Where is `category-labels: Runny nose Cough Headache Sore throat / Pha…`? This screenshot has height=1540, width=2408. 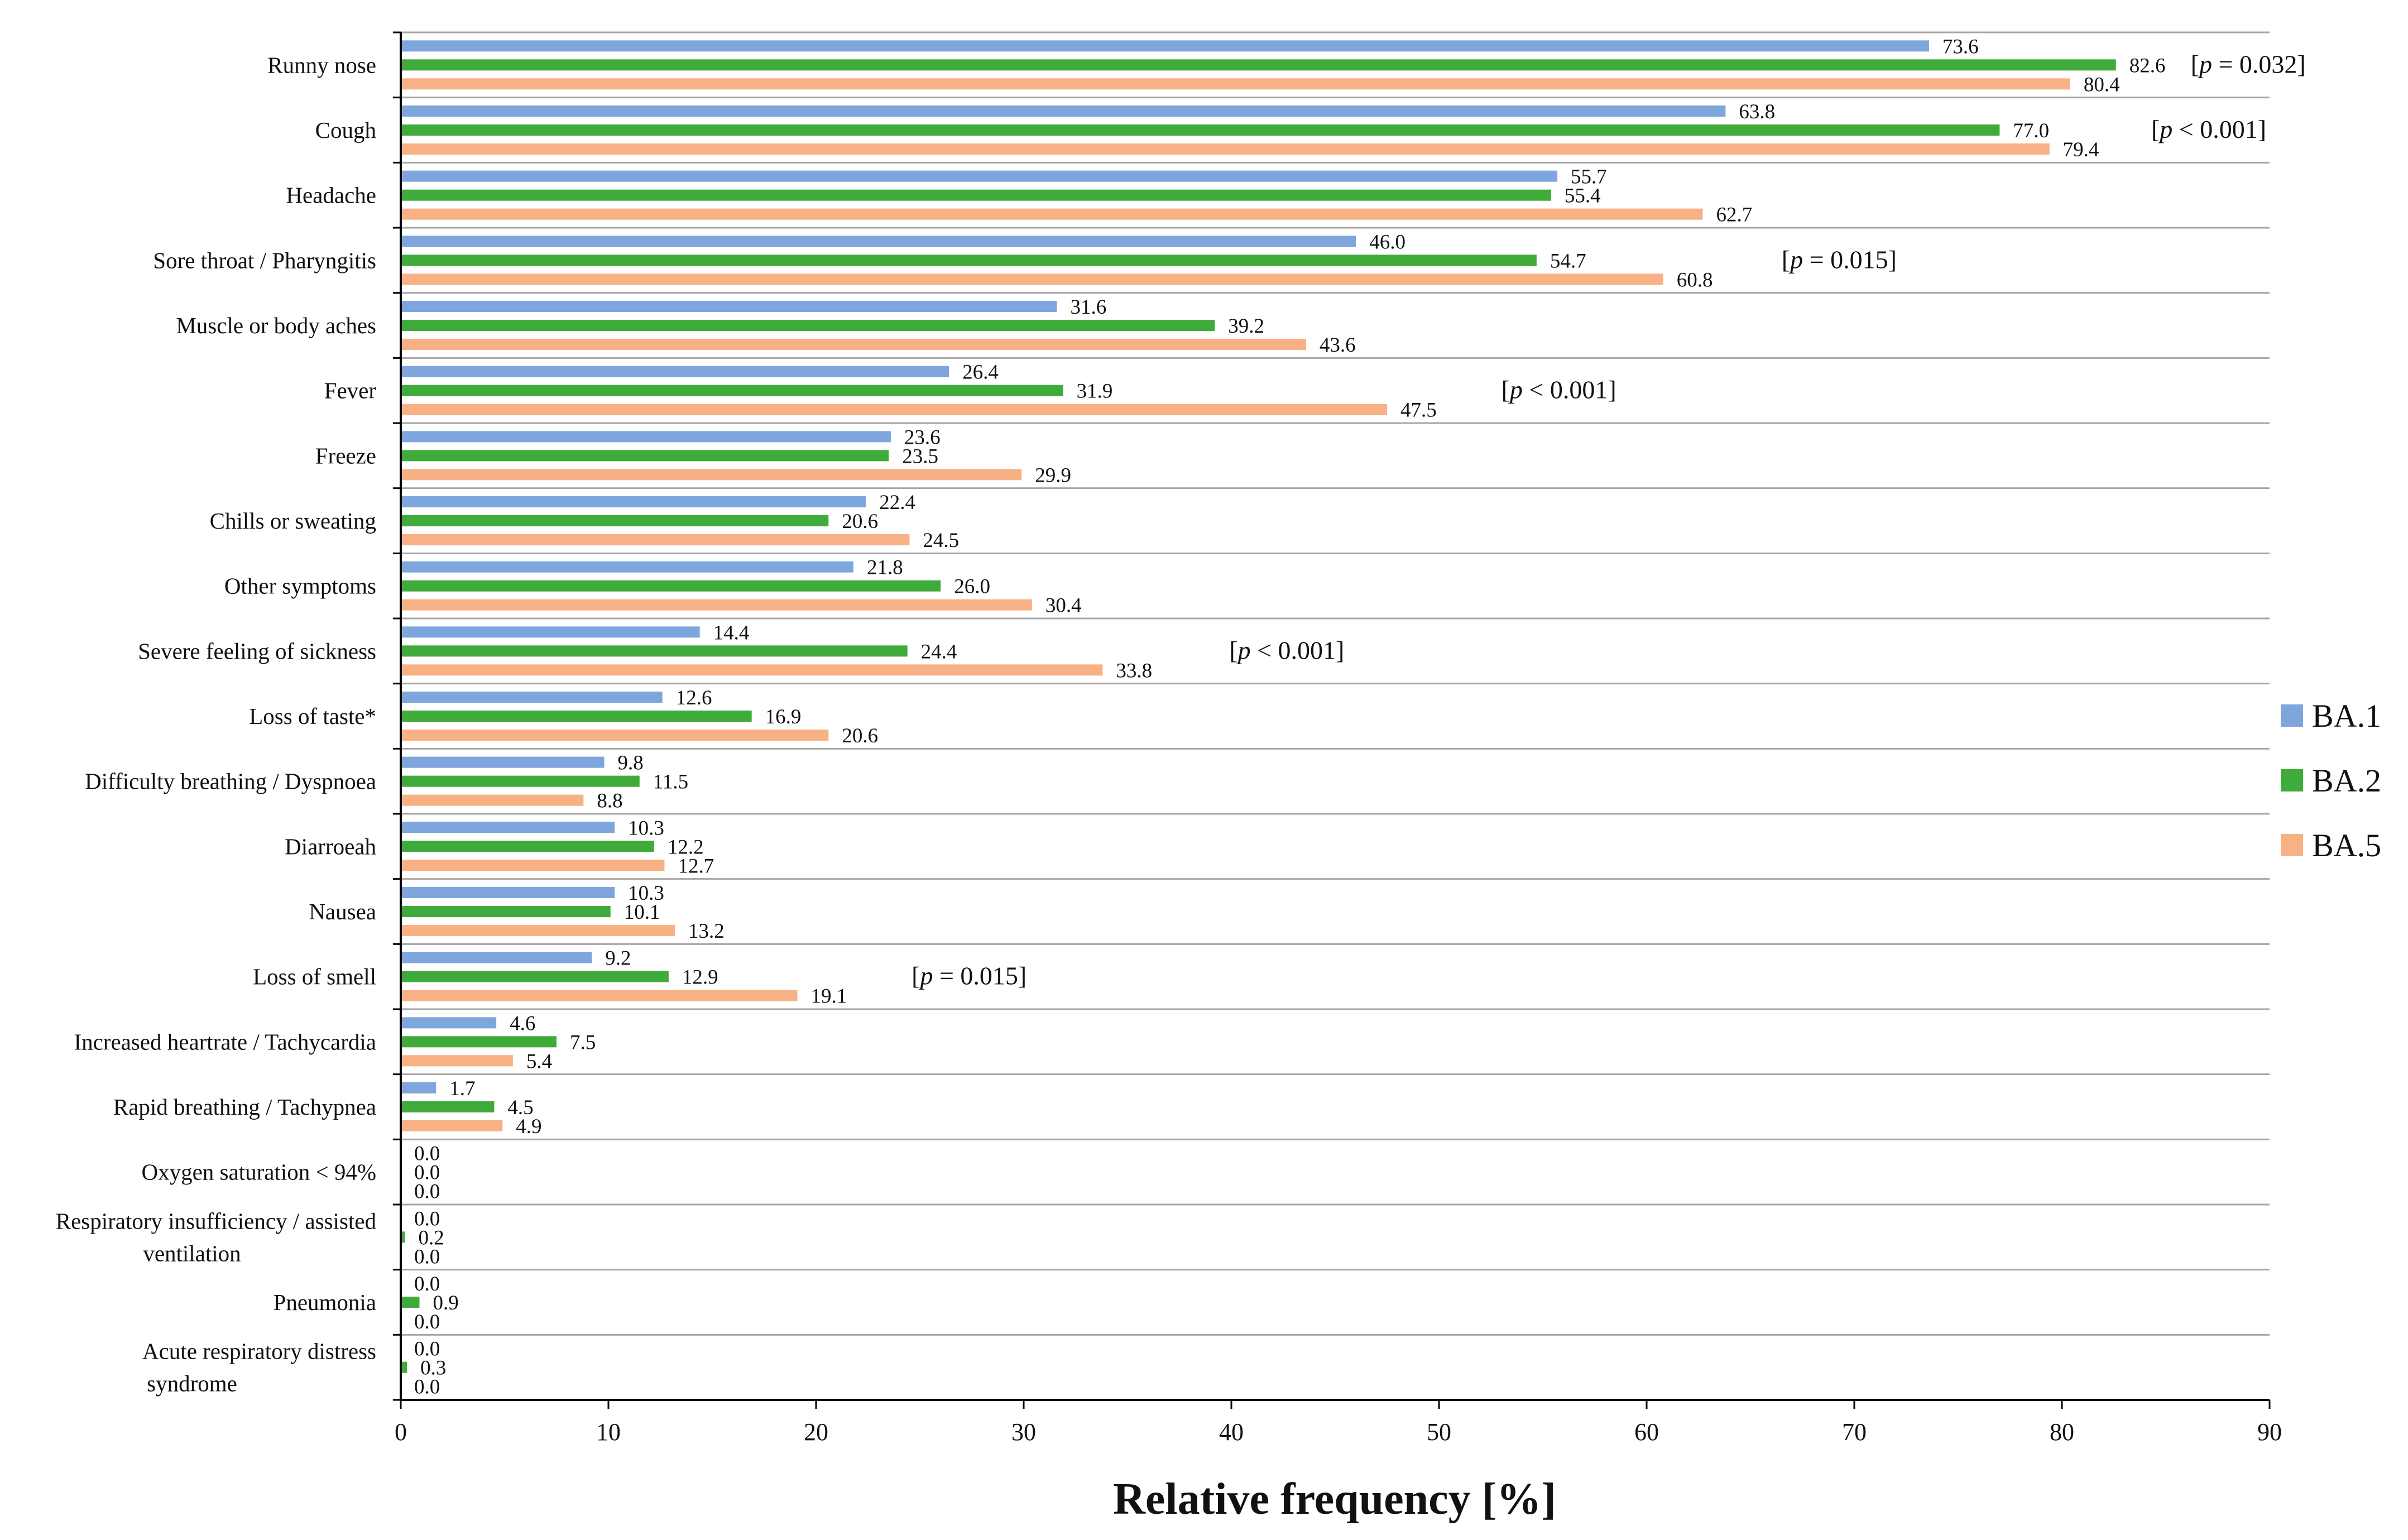
category-labels: Runny nose Cough Headache Sore throat / Pha… is located at coordinates (216, 724).